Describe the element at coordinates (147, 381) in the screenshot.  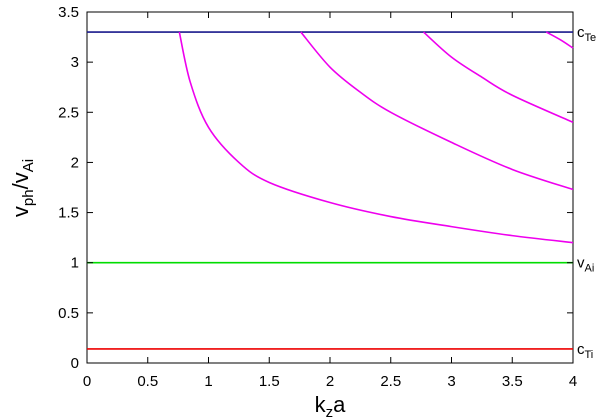
I see `x-tick-label: 0.5` at that location.